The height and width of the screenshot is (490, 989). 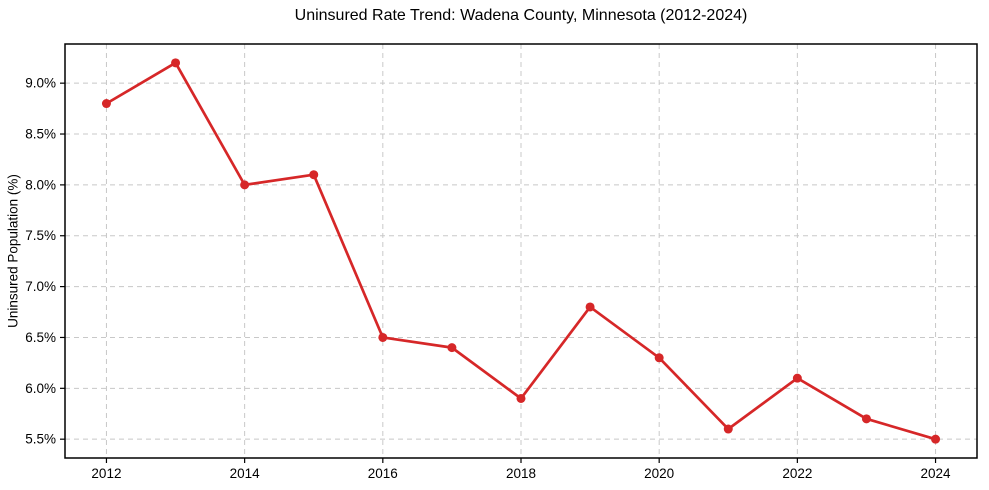 I want to click on data-point-2020, so click(x=659, y=358).